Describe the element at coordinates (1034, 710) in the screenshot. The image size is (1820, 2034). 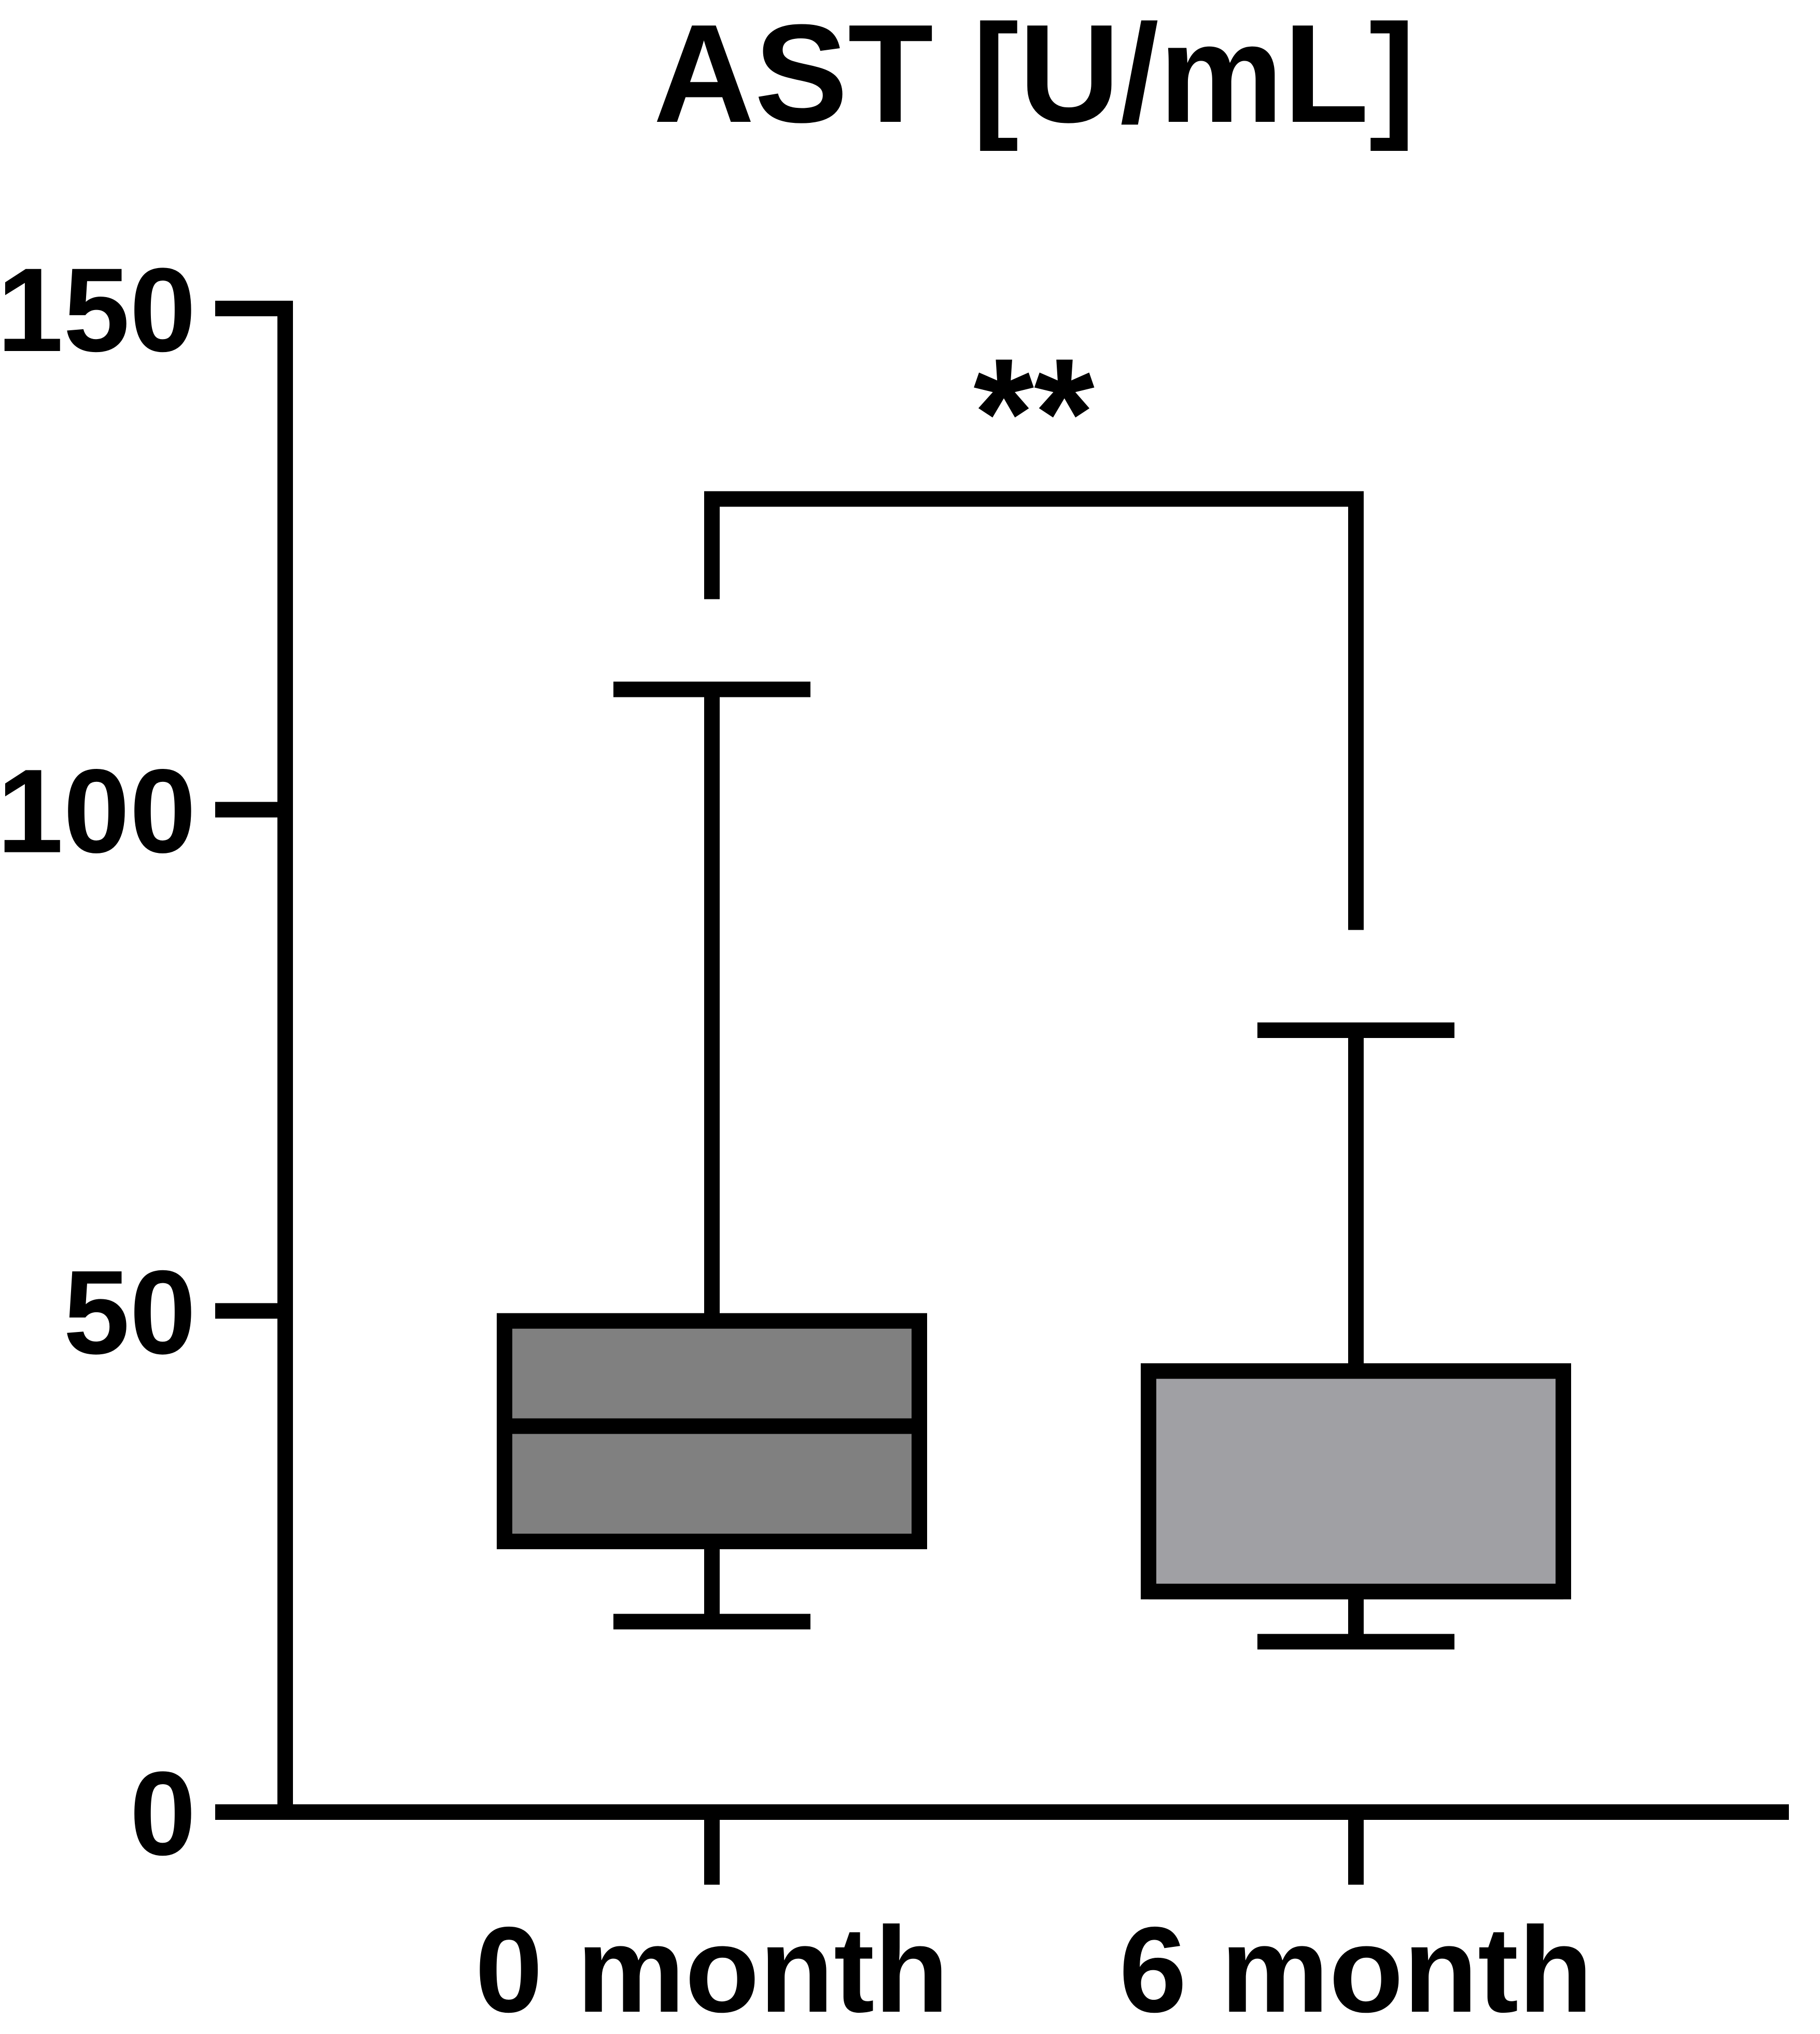
I see `bracket-line` at that location.